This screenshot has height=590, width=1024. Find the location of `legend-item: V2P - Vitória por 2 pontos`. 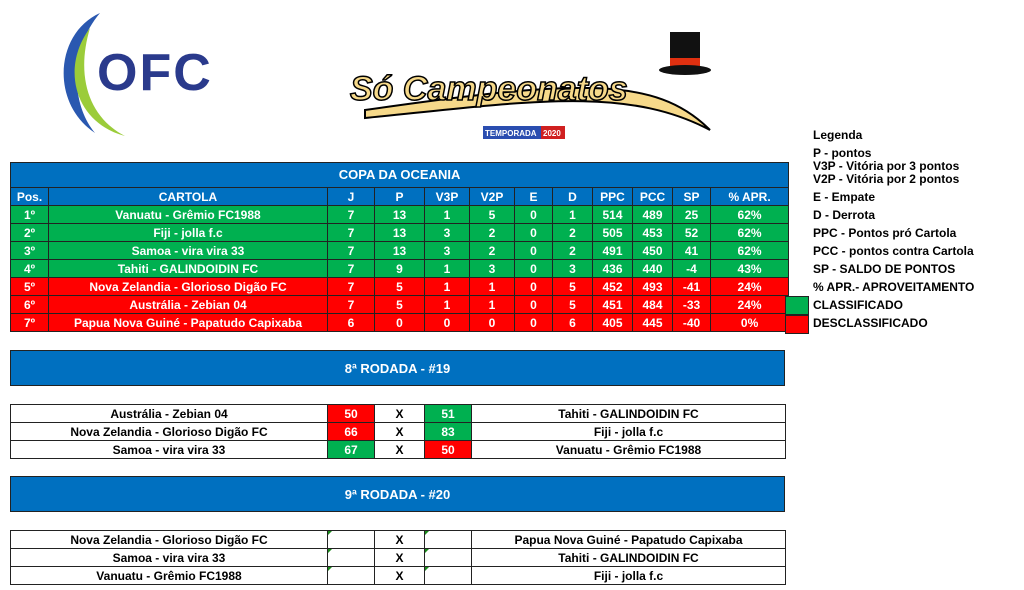

legend-item: V2P - Vitória por 2 pontos is located at coordinates (886, 179).